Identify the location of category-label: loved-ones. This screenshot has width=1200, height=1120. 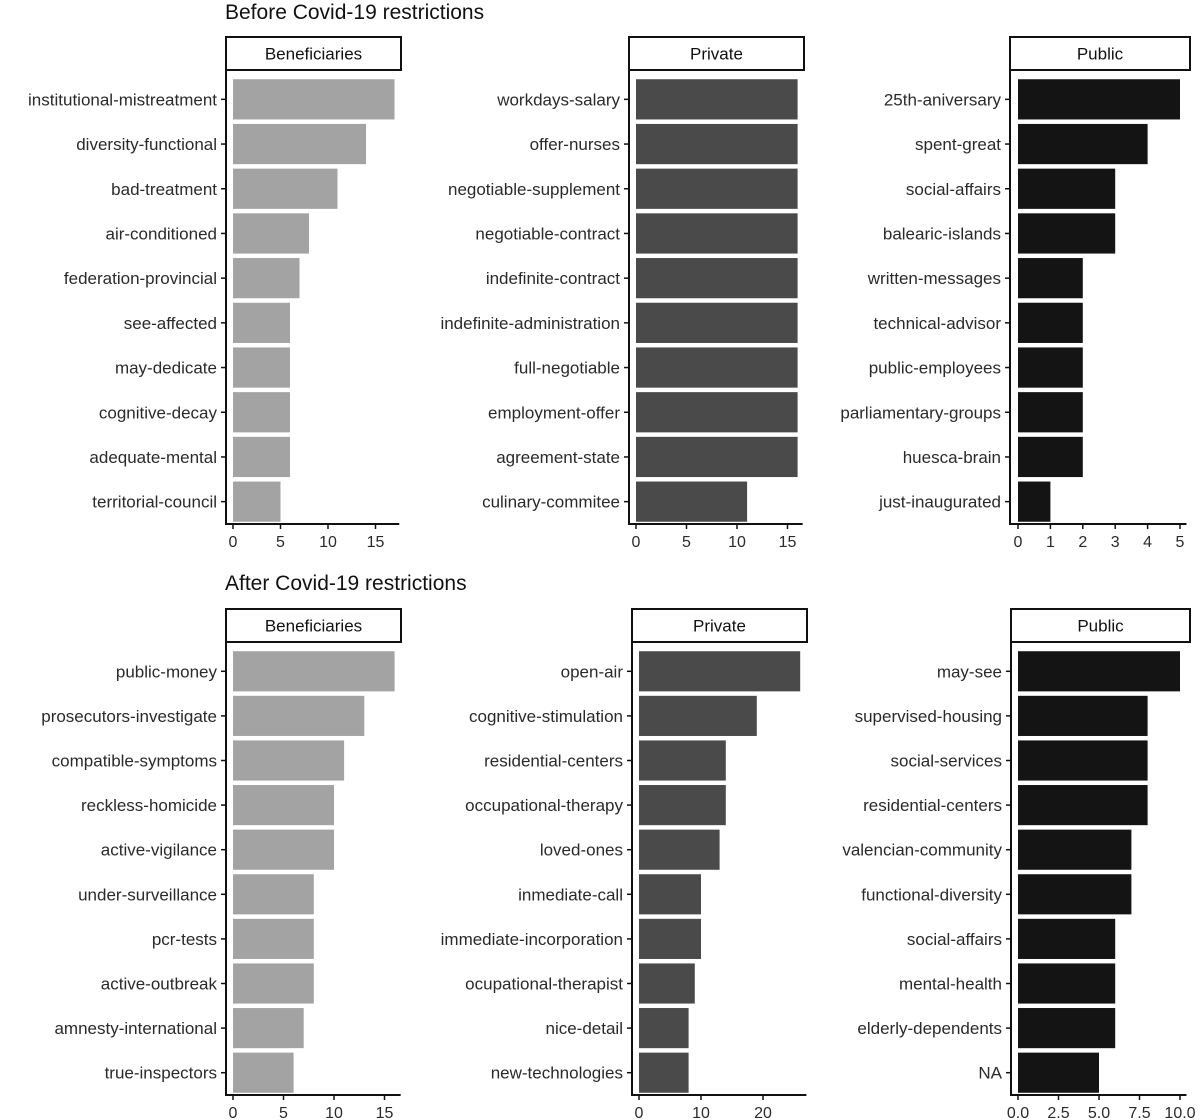
(581, 850).